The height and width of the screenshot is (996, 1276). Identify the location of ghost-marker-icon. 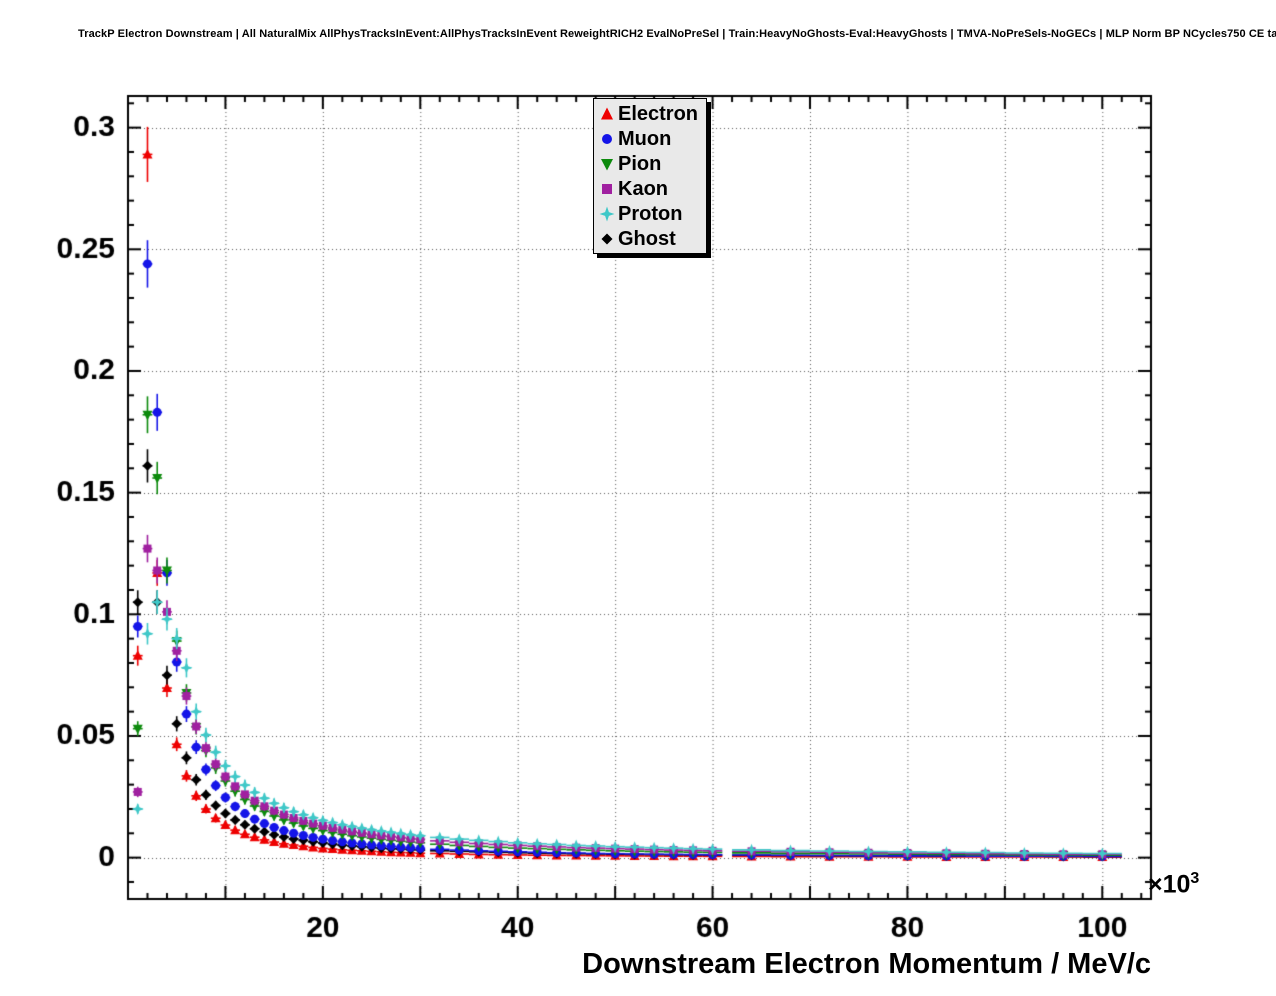
(607, 239).